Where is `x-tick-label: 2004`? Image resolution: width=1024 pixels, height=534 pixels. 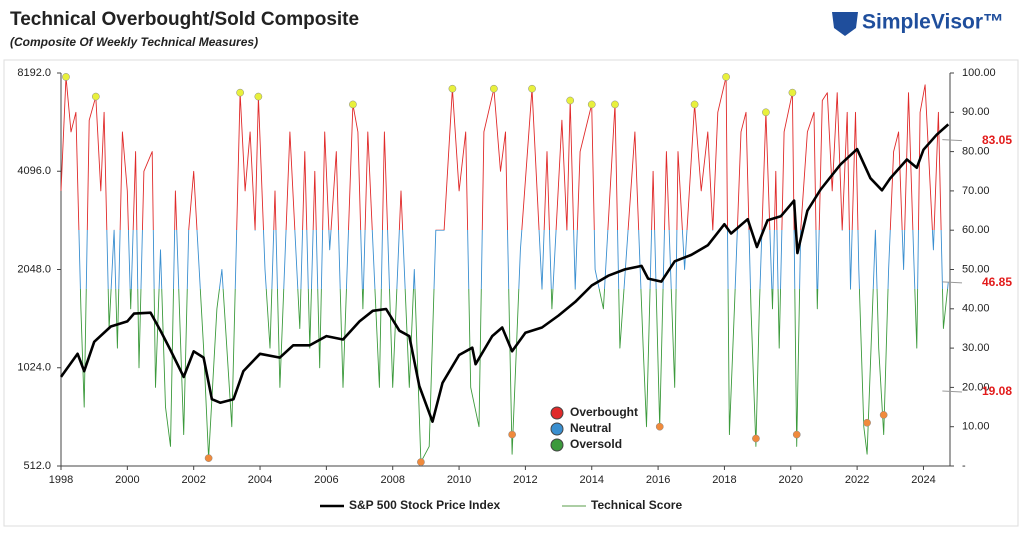
x-tick-label: 2004 is located at coordinates (260, 480).